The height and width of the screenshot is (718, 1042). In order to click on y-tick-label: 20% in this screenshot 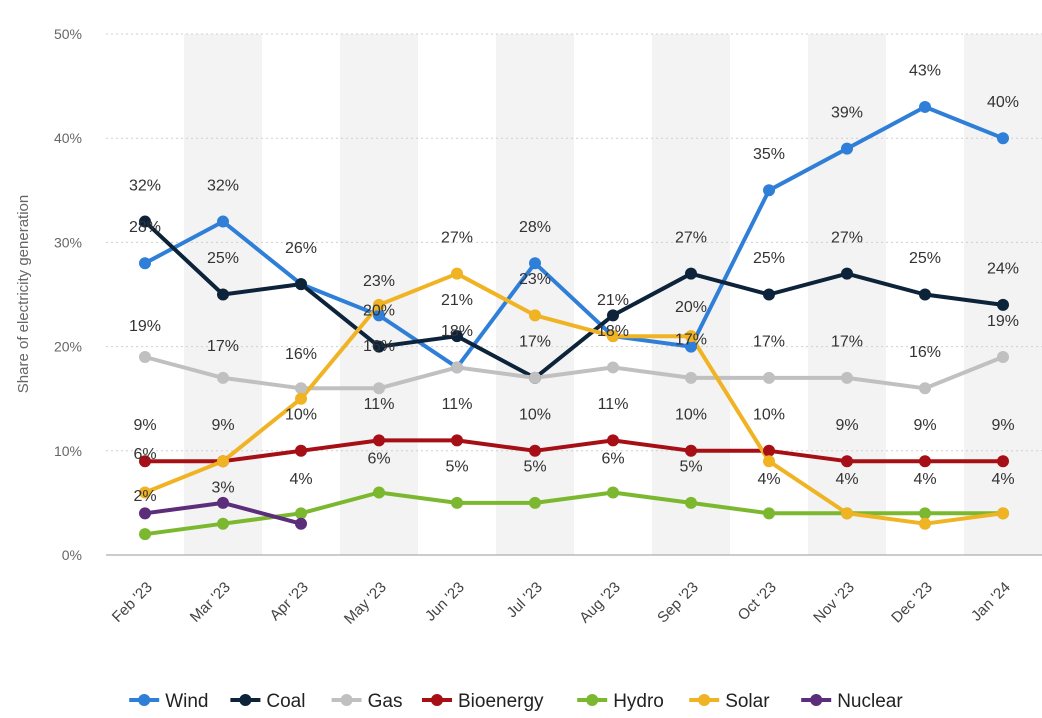, I will do `click(68, 347)`.